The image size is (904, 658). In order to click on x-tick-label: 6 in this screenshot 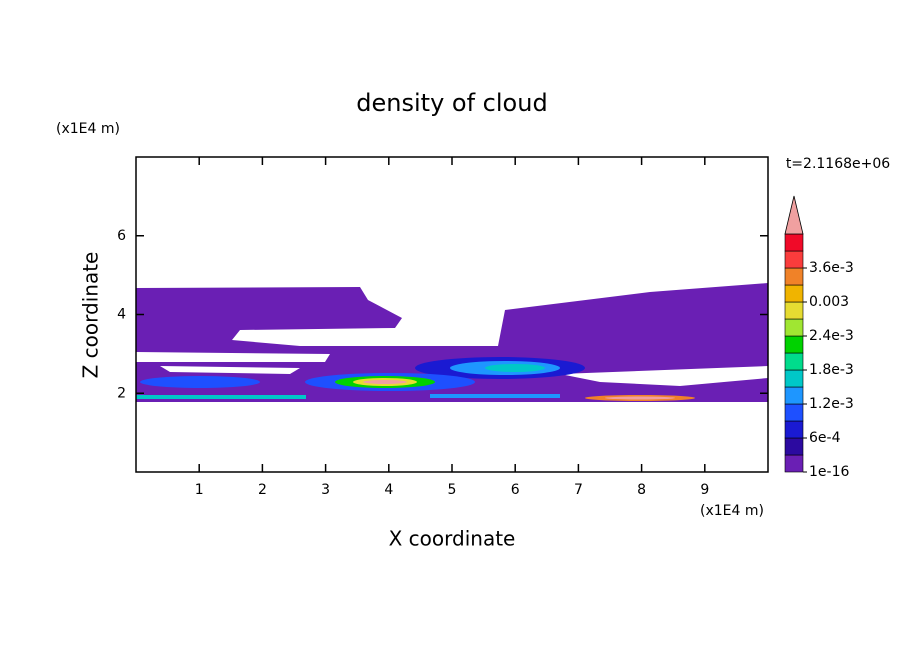, I will do `click(515, 490)`.